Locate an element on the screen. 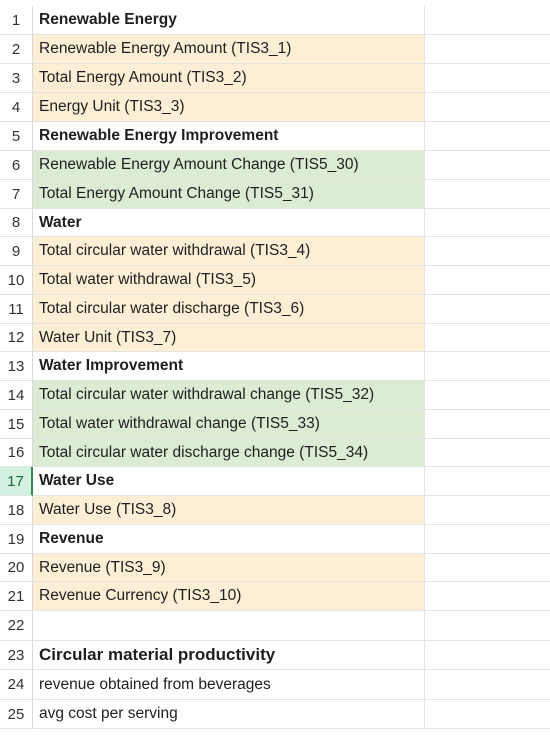 This screenshot has height=735, width=550. table-row: 12 Water Unit (TIS3_7) is located at coordinates (275, 338).